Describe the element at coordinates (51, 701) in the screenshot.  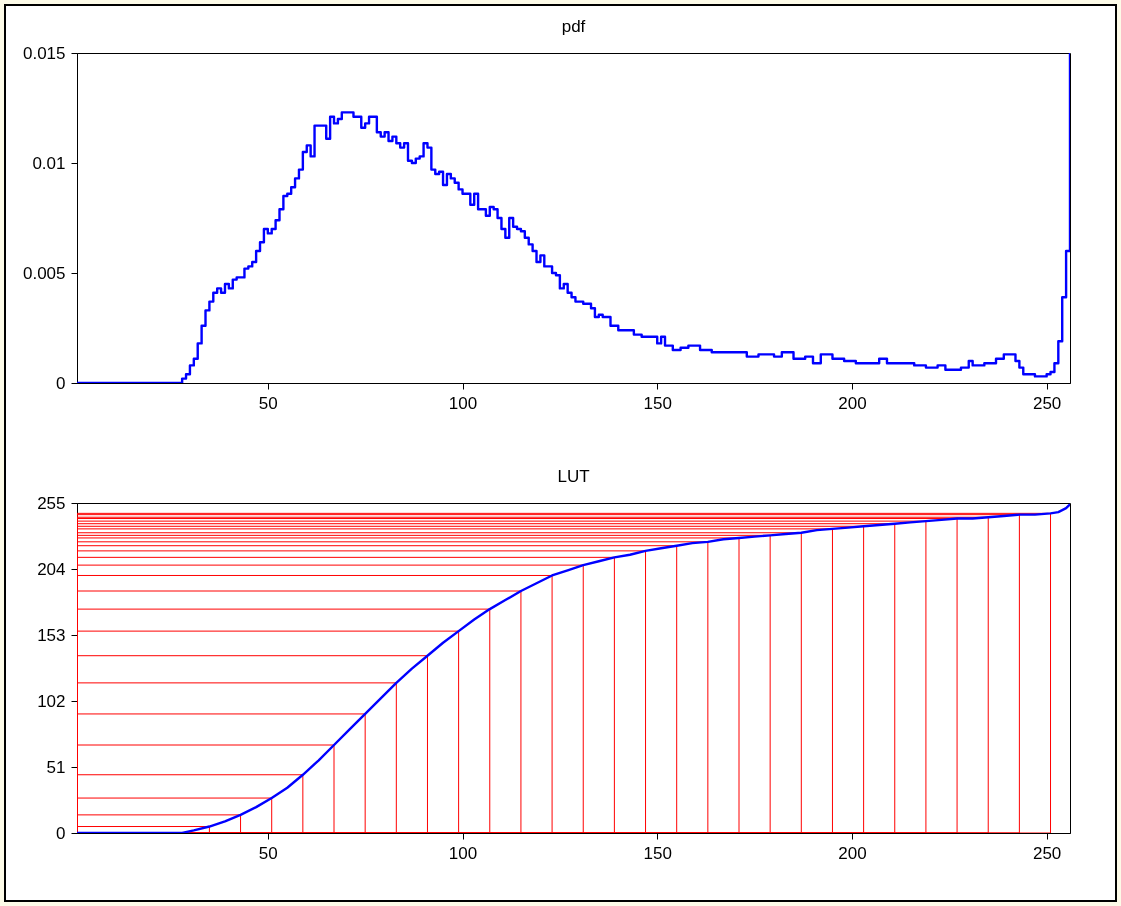
I see `y-tick-label: 102` at that location.